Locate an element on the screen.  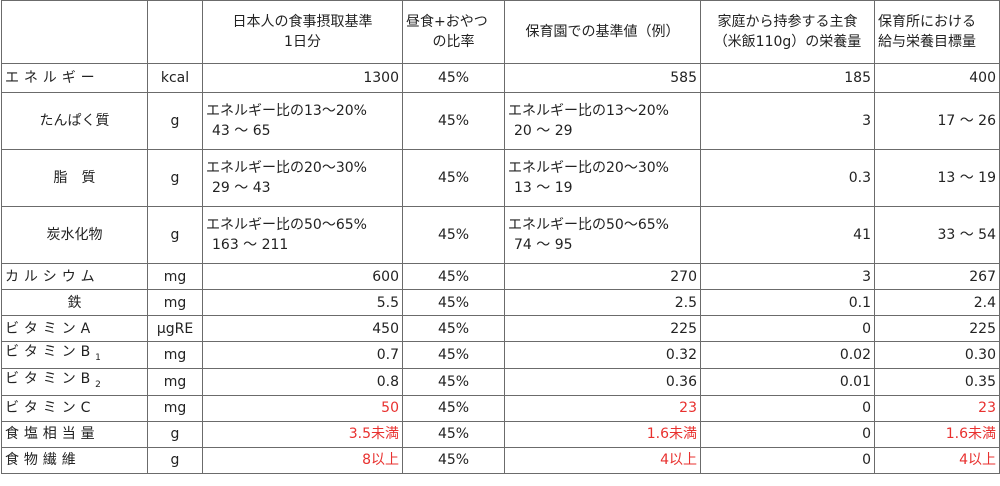
target-value: 267 is located at coordinates (937, 276).